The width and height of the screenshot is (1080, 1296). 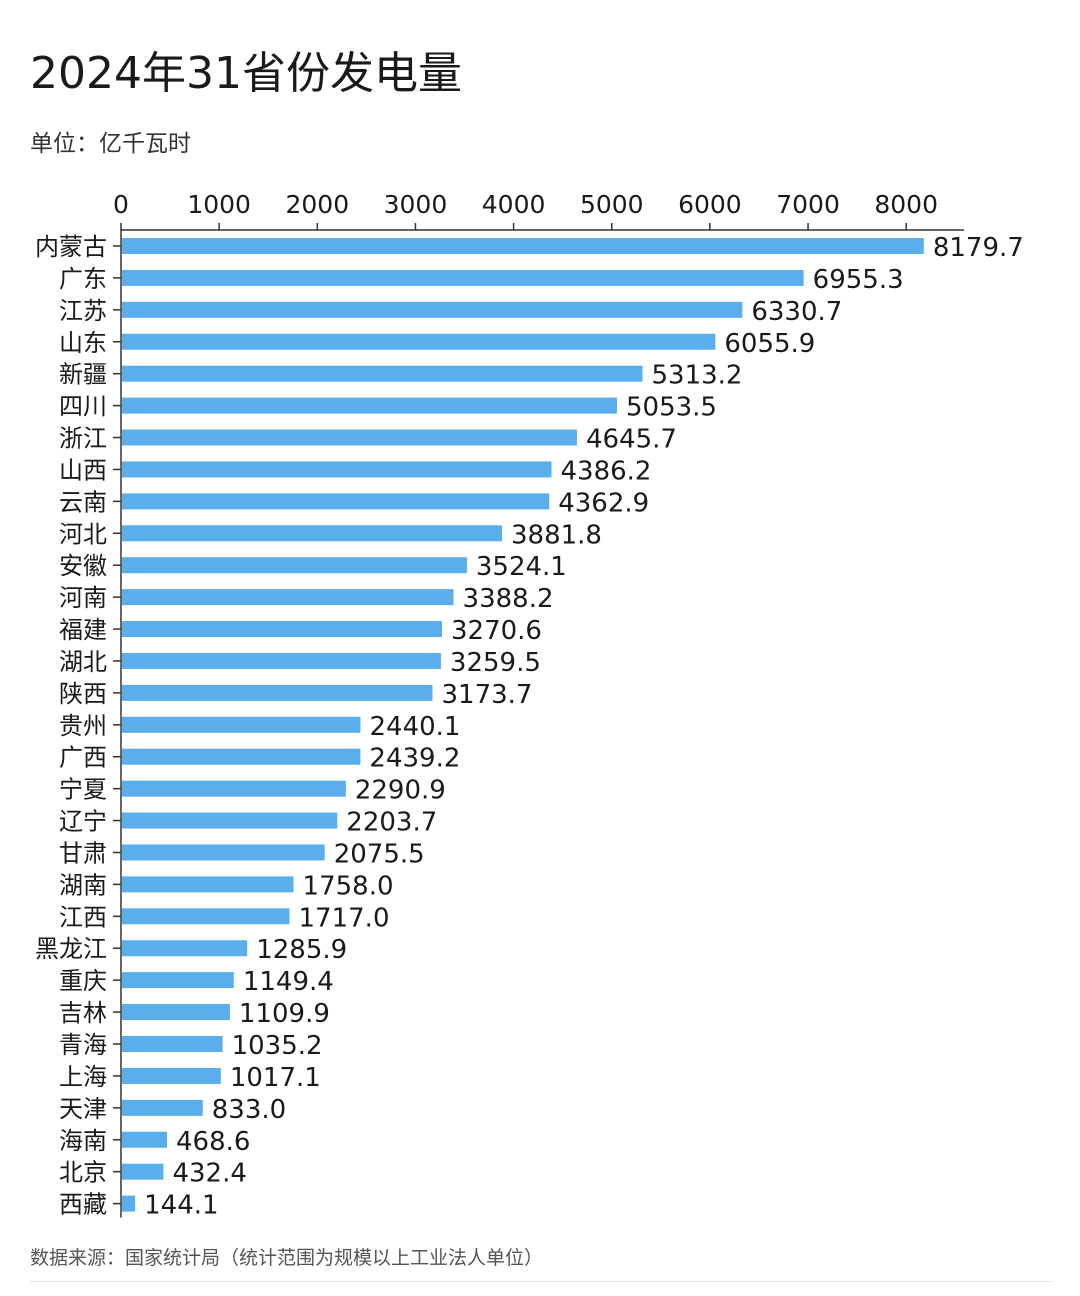 What do you see at coordinates (83, 1205) in the screenshot?
I see `category-label: 西藏` at bounding box center [83, 1205].